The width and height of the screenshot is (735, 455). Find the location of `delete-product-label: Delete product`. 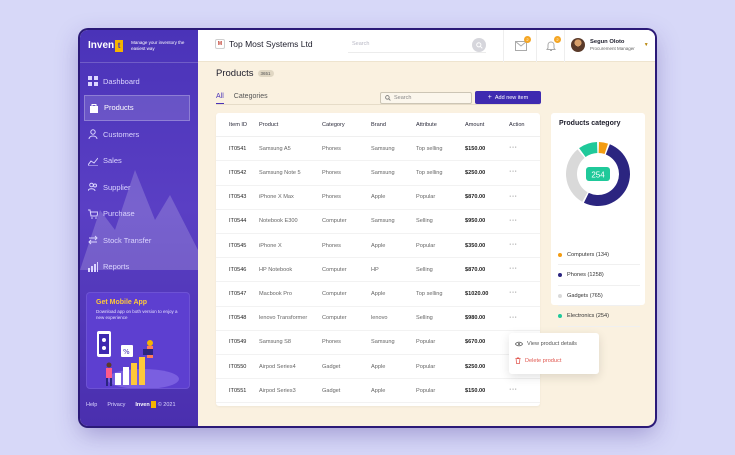

delete-product-label: Delete product is located at coordinates (543, 360).